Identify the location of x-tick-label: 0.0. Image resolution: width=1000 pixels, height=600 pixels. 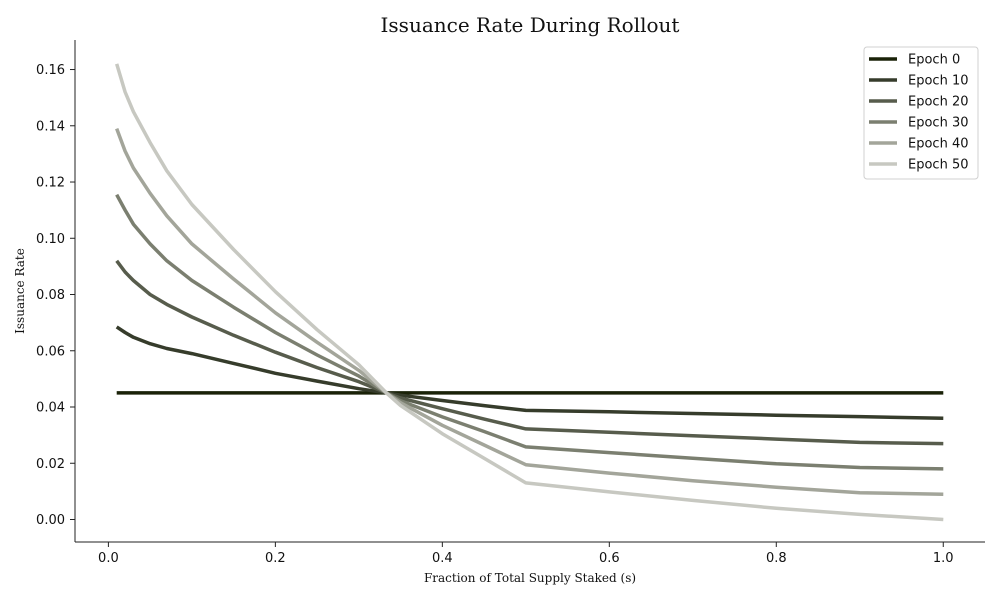
(108, 558).